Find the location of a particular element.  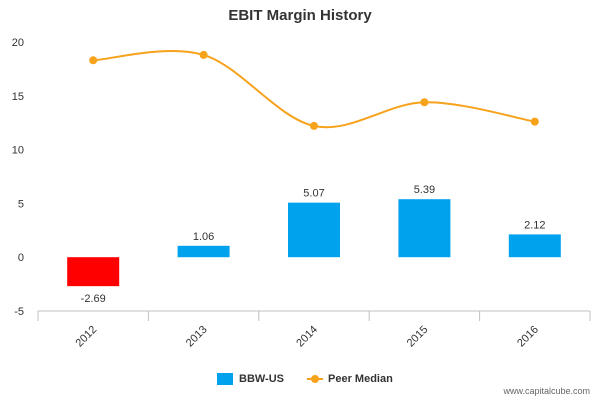

x-tick-label: 2015 is located at coordinates (418, 337).